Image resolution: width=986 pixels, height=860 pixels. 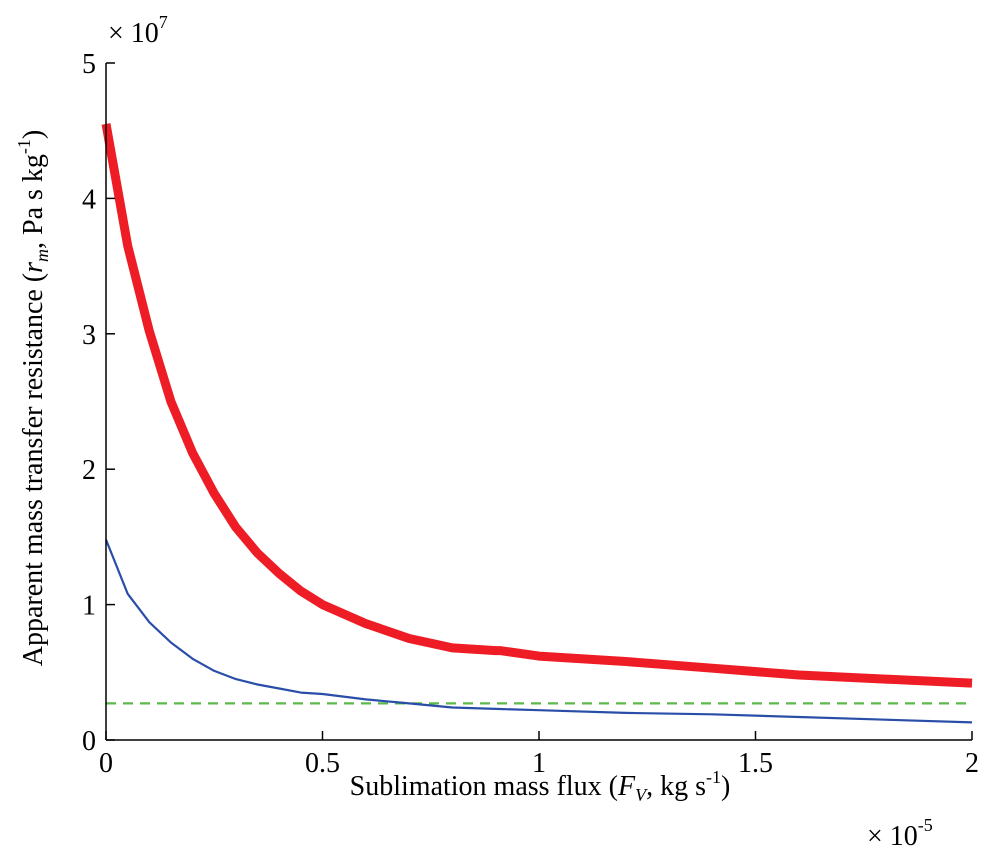 What do you see at coordinates (322, 763) in the screenshot?
I see `x-tick-label: 0.5` at bounding box center [322, 763].